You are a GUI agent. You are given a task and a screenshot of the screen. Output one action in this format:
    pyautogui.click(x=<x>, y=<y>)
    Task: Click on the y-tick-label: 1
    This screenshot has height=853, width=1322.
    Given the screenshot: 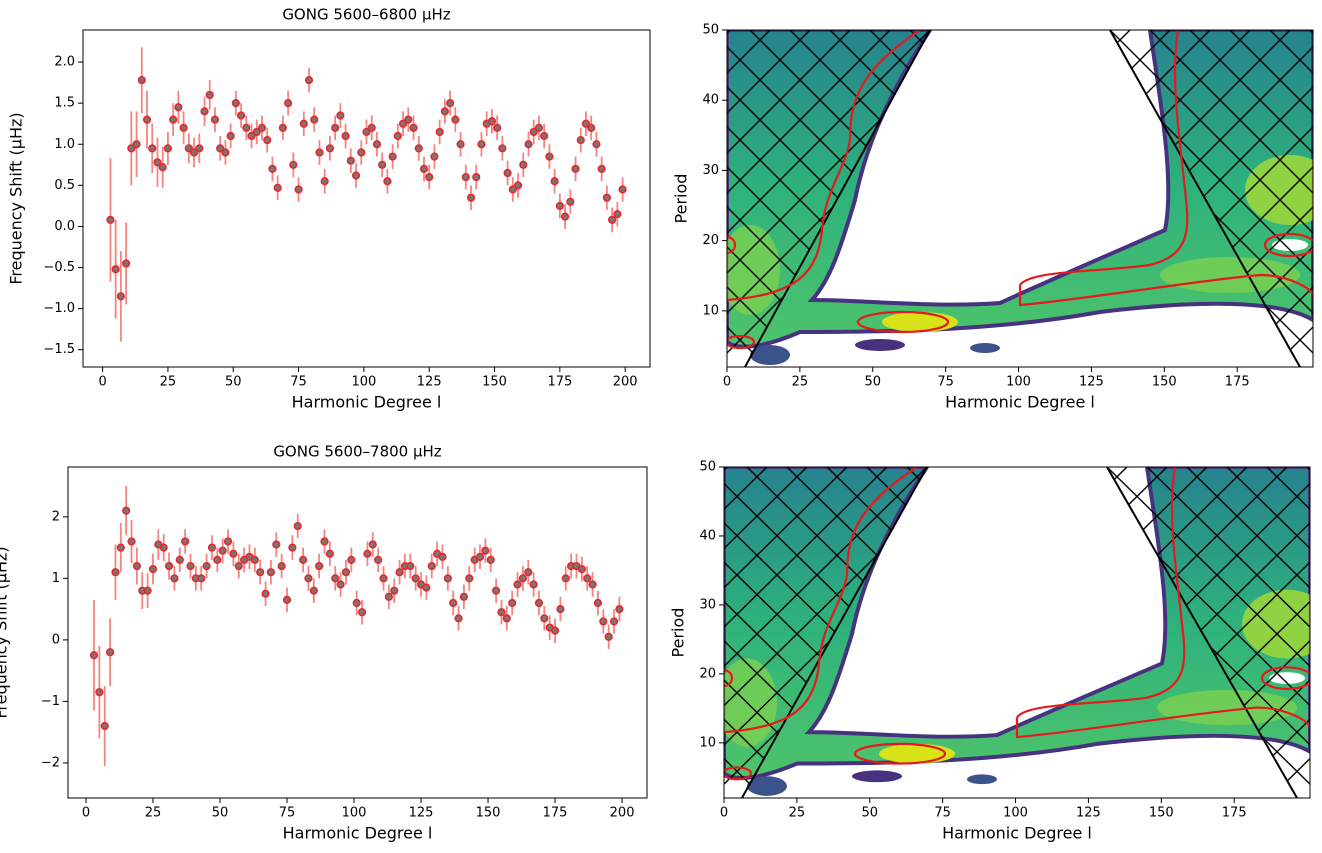 What is the action you would take?
    pyautogui.click(x=56, y=578)
    